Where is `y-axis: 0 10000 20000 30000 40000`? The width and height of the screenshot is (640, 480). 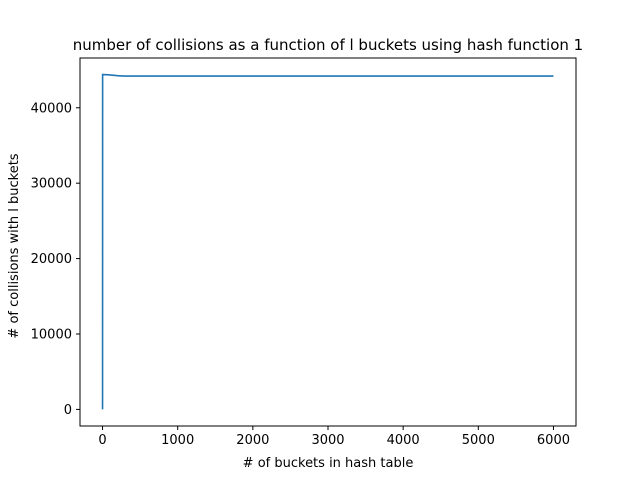 y-axis: 0 10000 20000 30000 40000 is located at coordinates (55, 259).